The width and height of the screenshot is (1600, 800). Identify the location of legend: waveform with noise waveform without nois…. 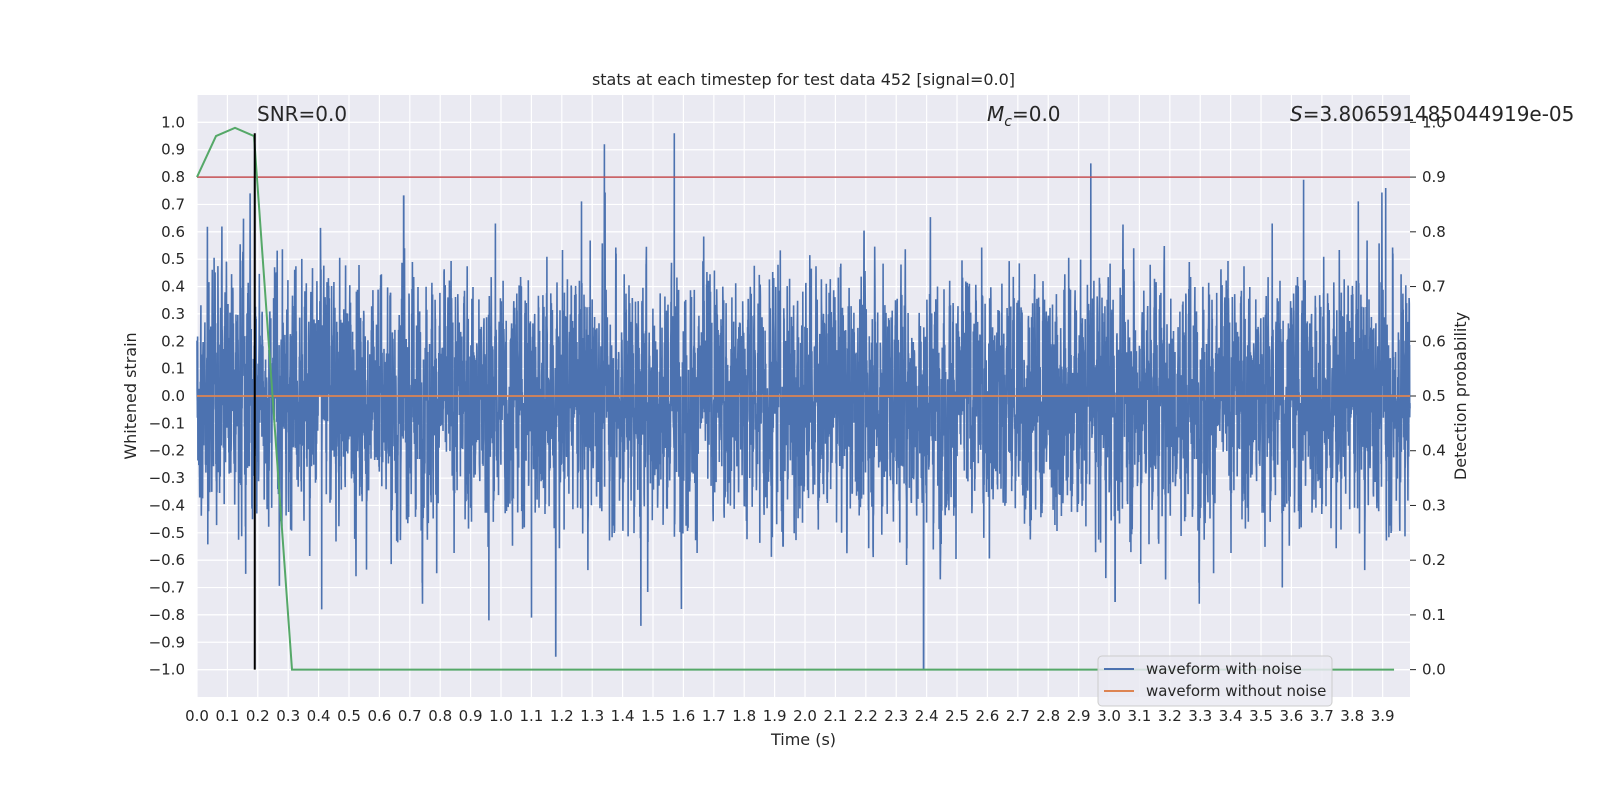
(1215, 681).